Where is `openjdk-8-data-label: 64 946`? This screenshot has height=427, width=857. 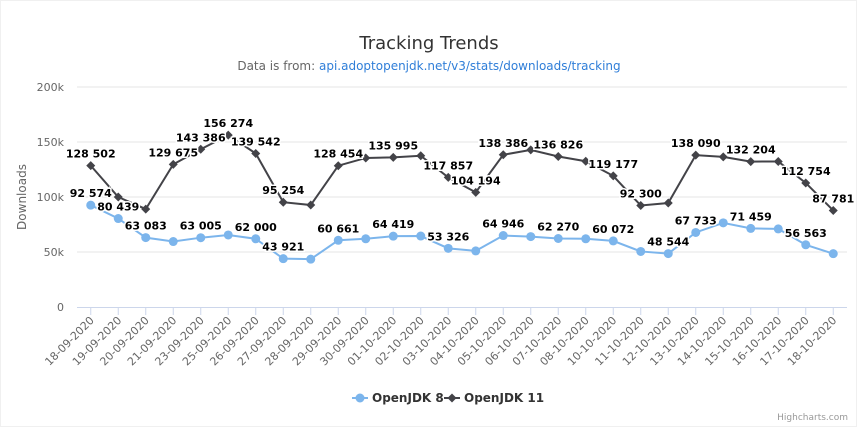
openjdk-8-data-label: 64 946 is located at coordinates (503, 224).